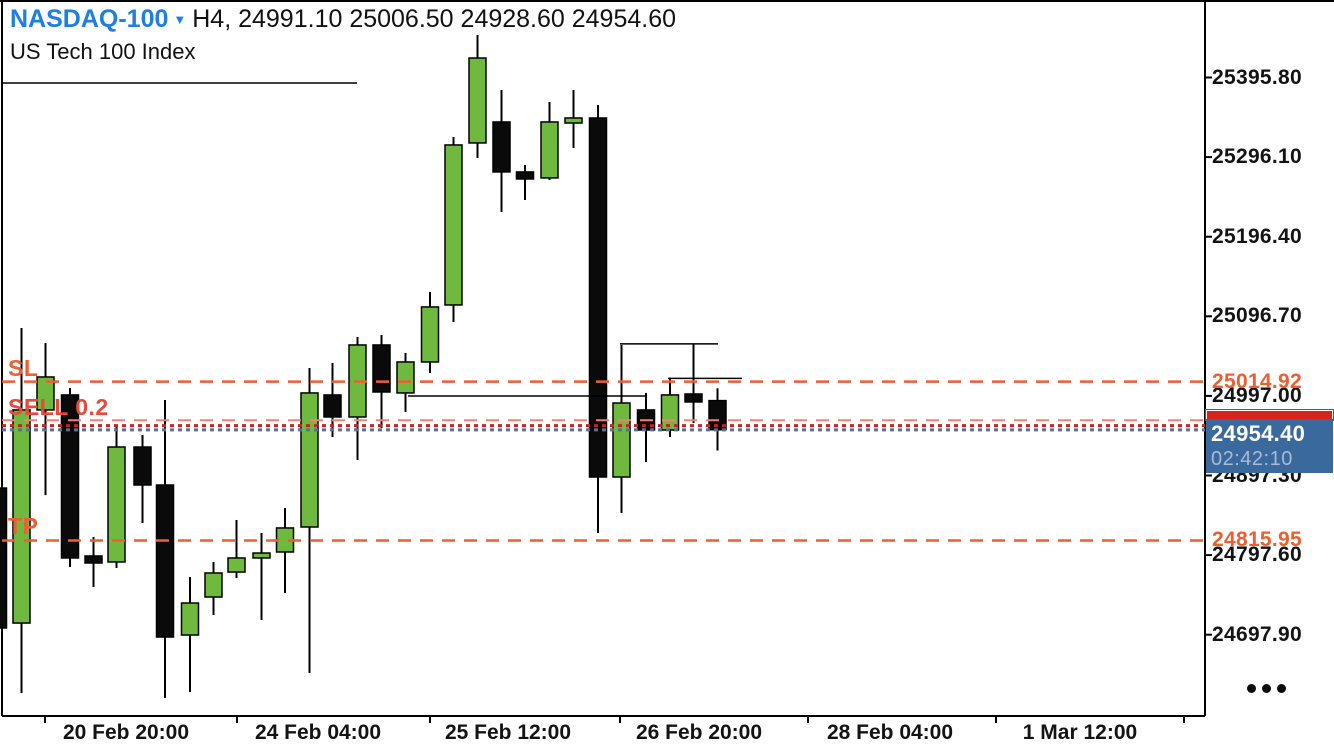 The image size is (1334, 750). What do you see at coordinates (1257, 555) in the screenshot?
I see `price-axis-label: 24797.60` at bounding box center [1257, 555].